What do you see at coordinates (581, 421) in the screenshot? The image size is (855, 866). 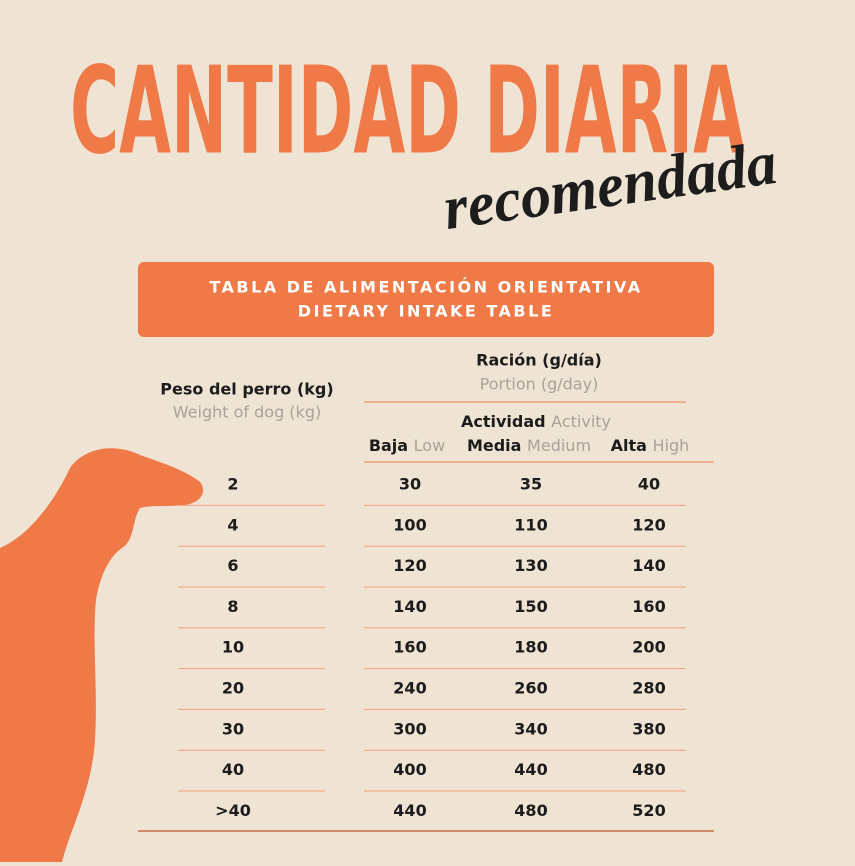 I see `header-text: Activity` at bounding box center [581, 421].